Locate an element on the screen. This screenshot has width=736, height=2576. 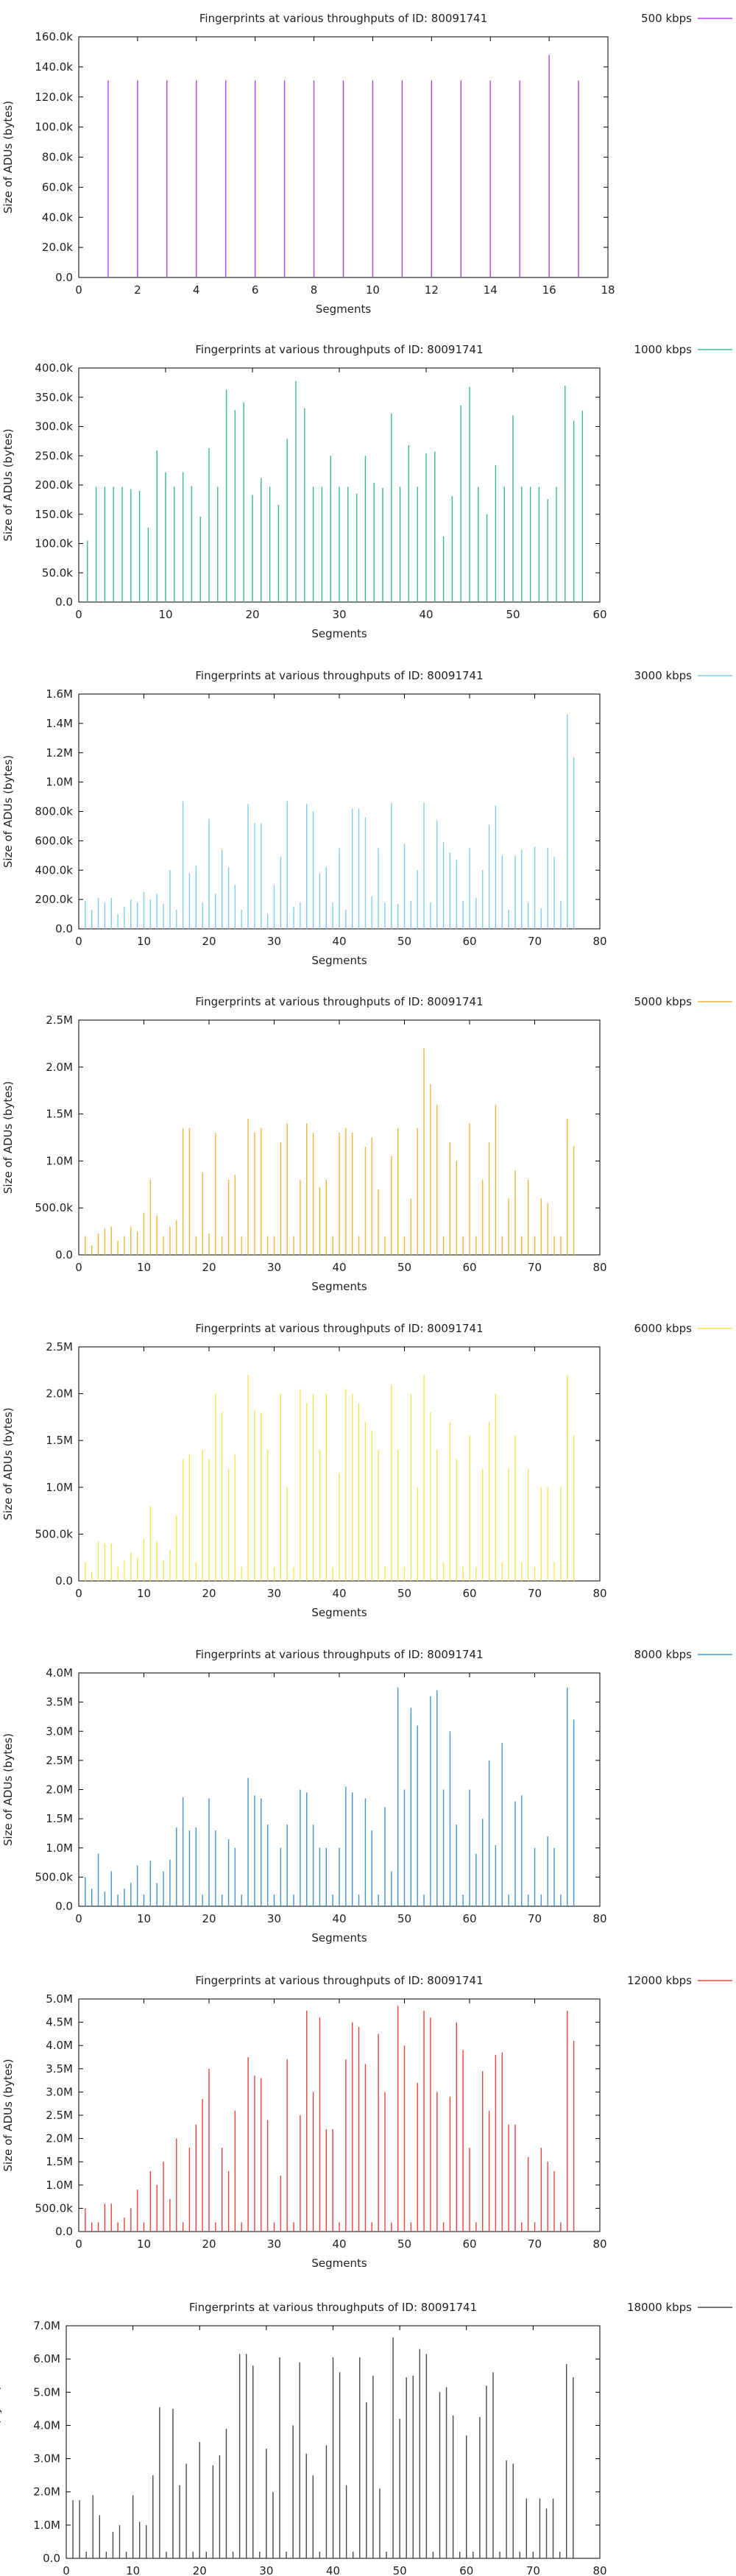
legend: 6000 kbps is located at coordinates (683, 1328).